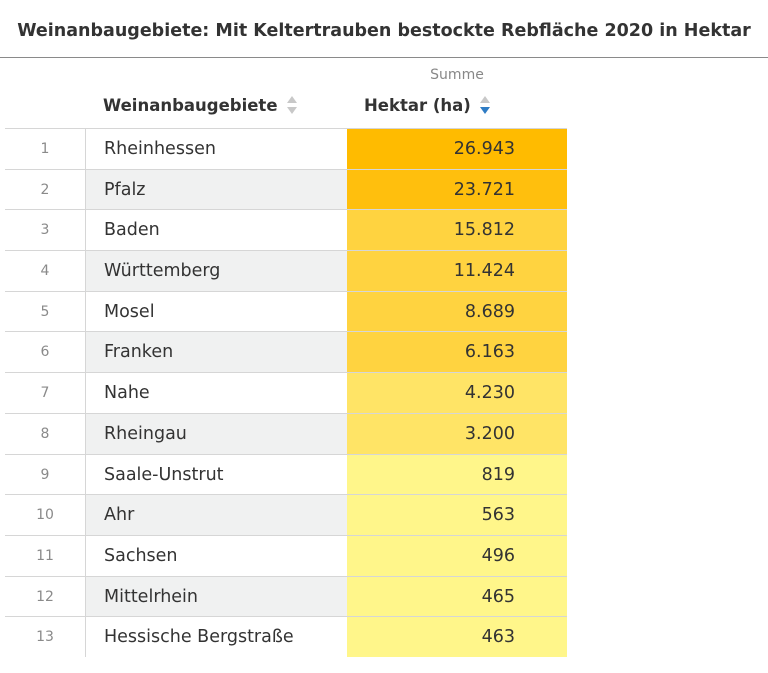 The width and height of the screenshot is (768, 673). What do you see at coordinates (457, 637) in the screenshot?
I see `value-cell: 463` at bounding box center [457, 637].